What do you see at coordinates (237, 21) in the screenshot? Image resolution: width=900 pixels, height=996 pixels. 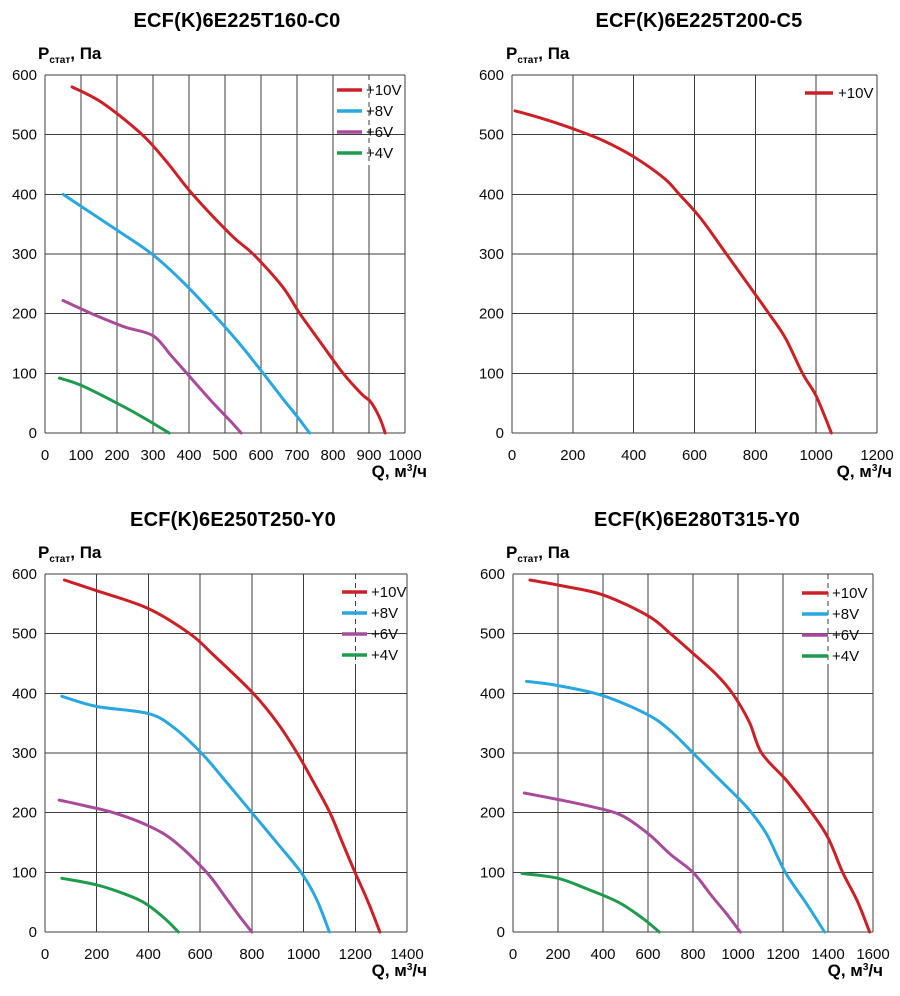 I see `chart-title: ECF(K)6E225T160-C0` at bounding box center [237, 21].